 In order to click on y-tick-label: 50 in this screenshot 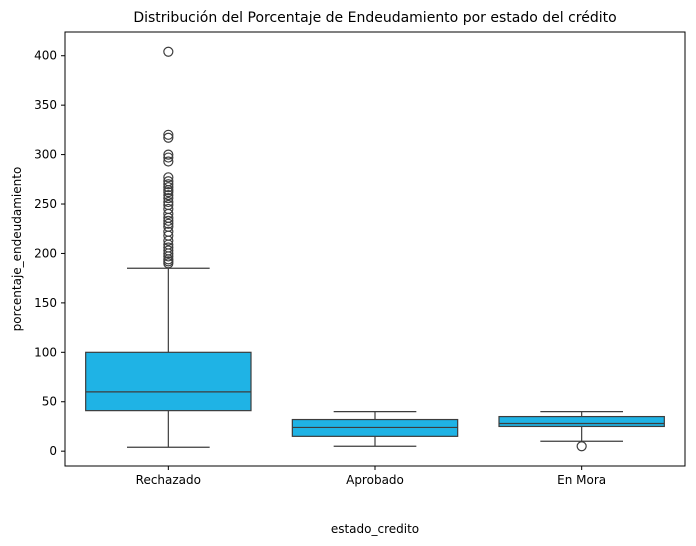, I will do `click(49, 402)`.